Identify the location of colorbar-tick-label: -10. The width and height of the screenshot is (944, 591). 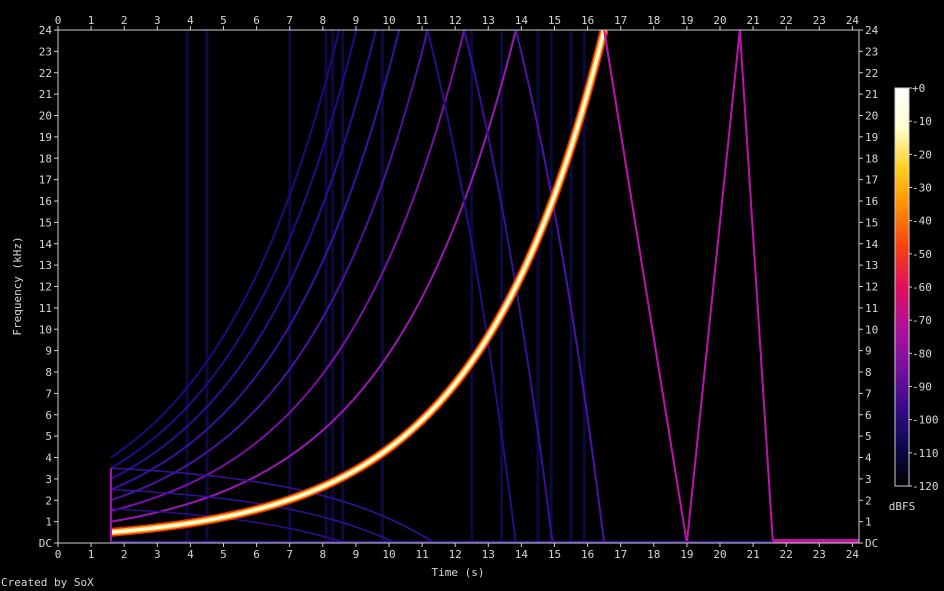
(922, 121).